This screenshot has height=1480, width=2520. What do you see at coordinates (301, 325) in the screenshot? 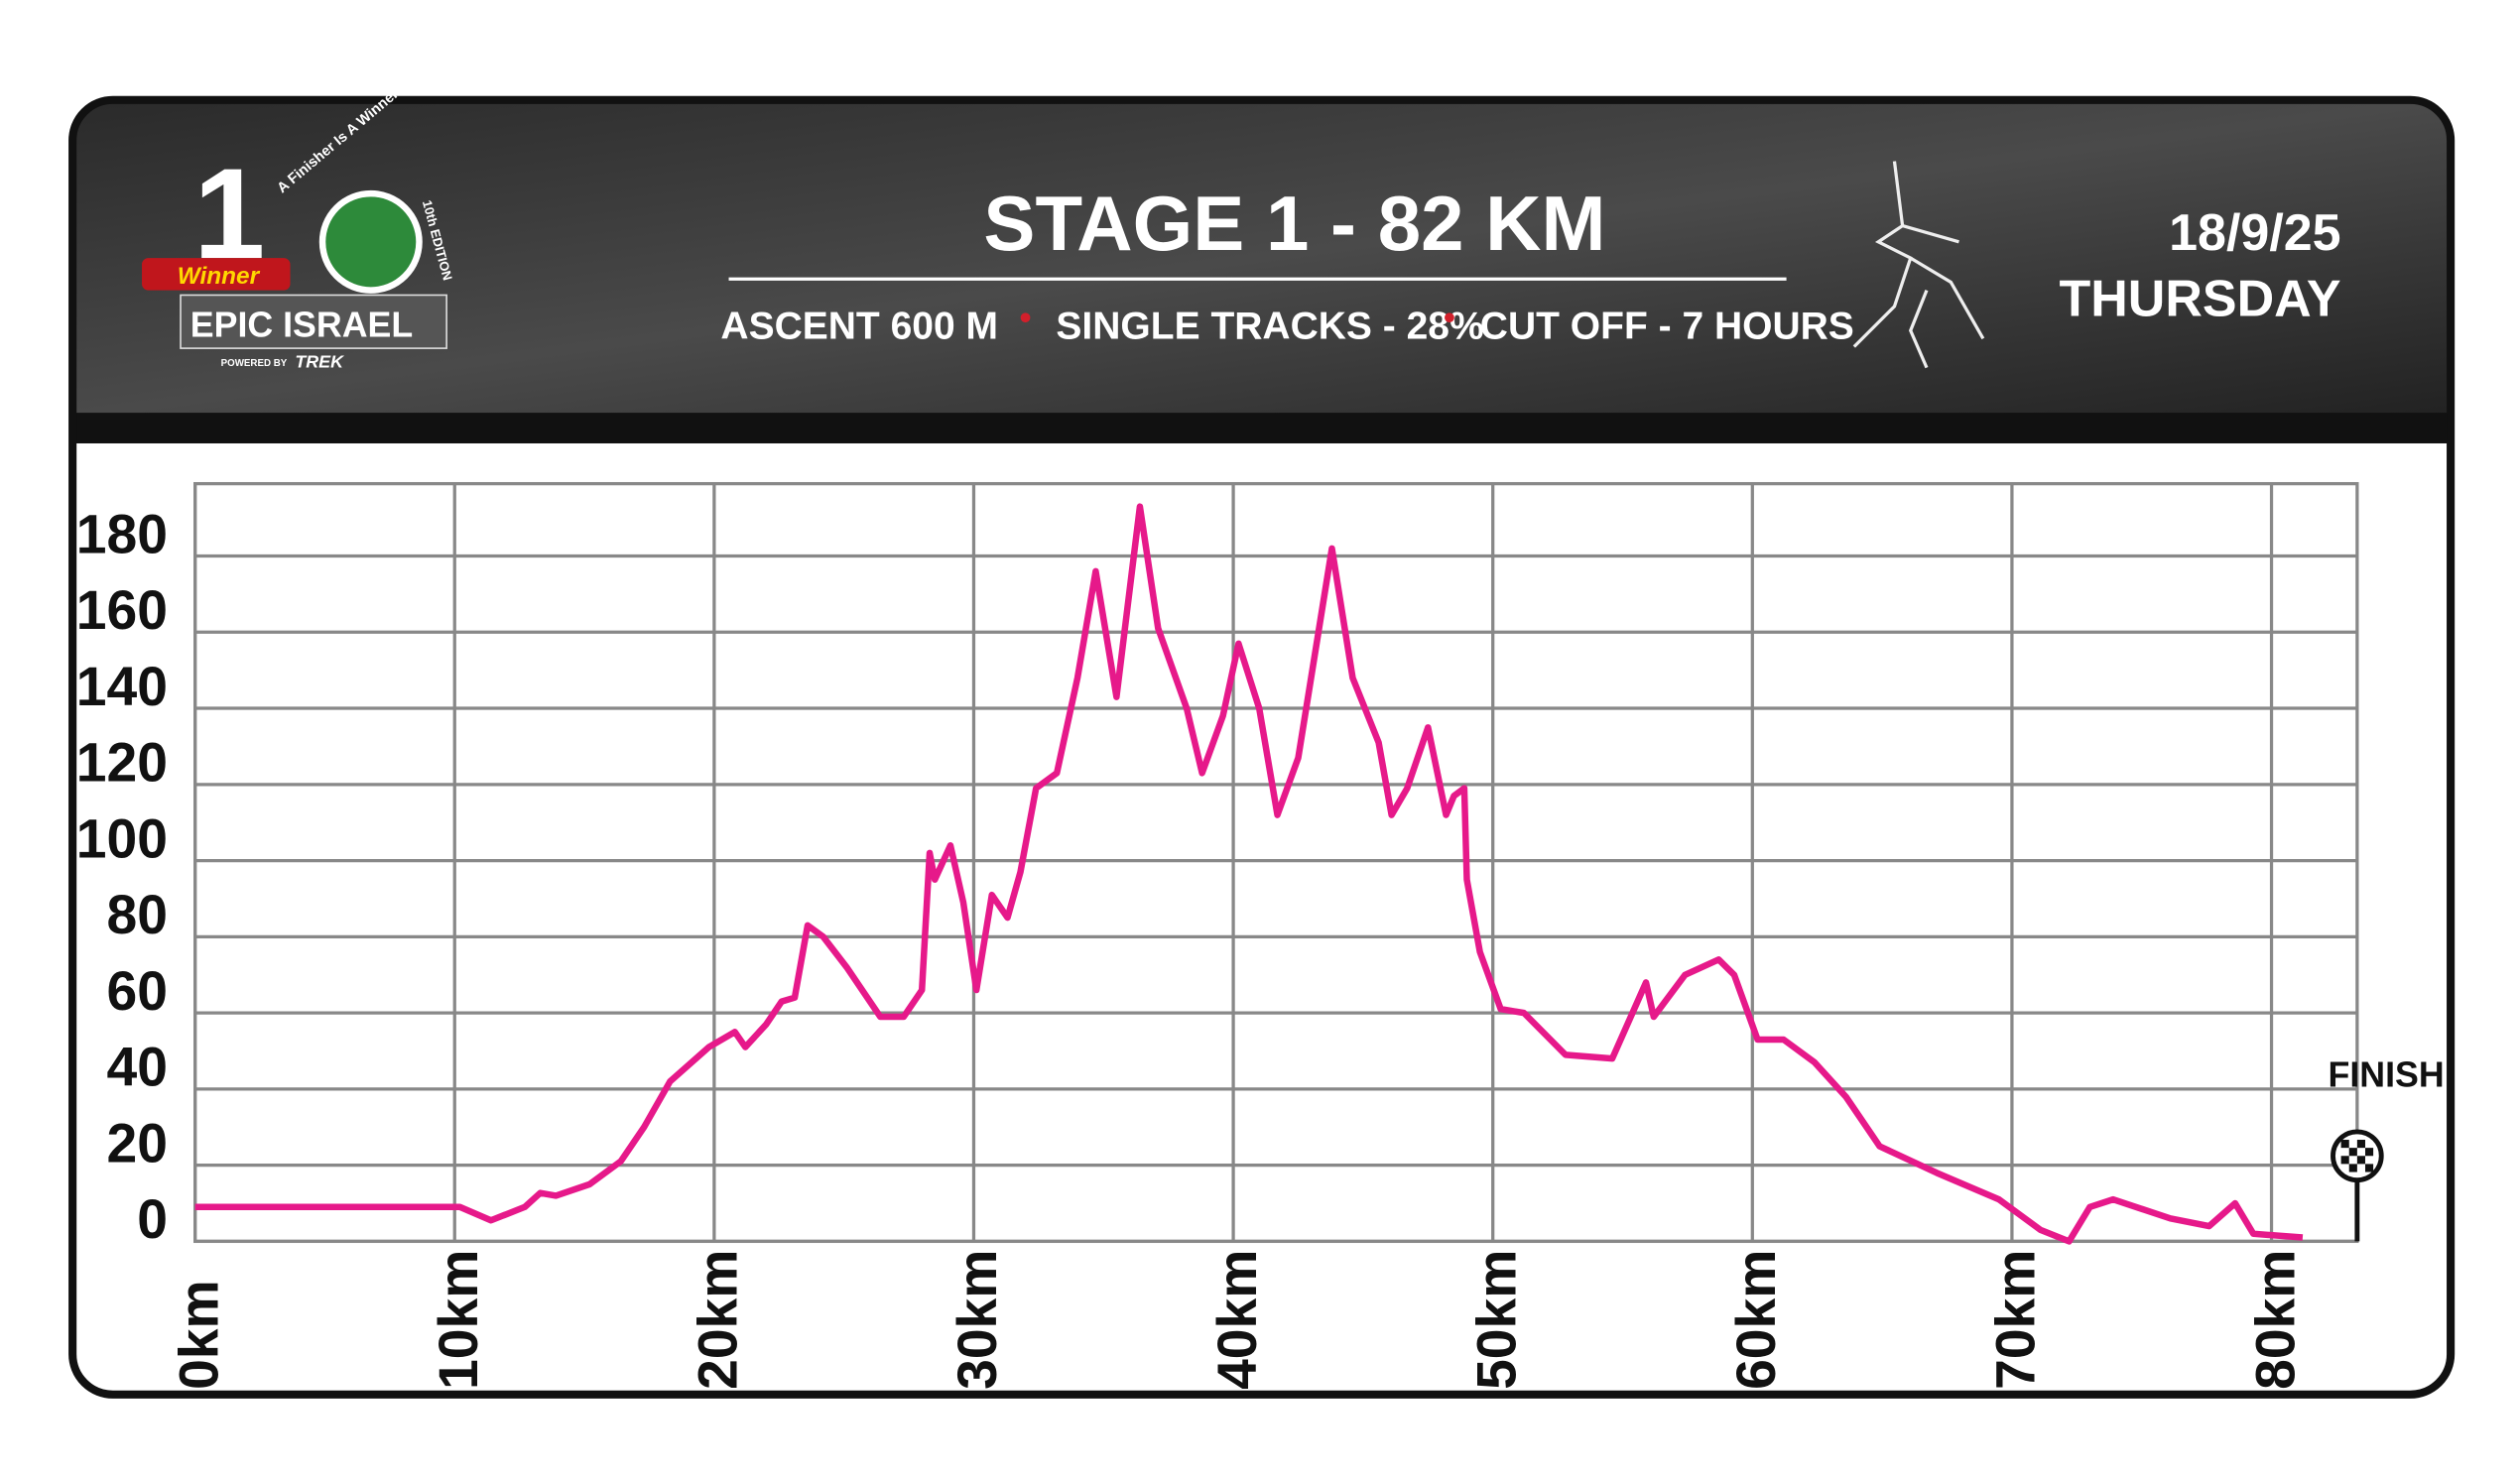
I see `logo-name: EPIC ISRAEL` at bounding box center [301, 325].